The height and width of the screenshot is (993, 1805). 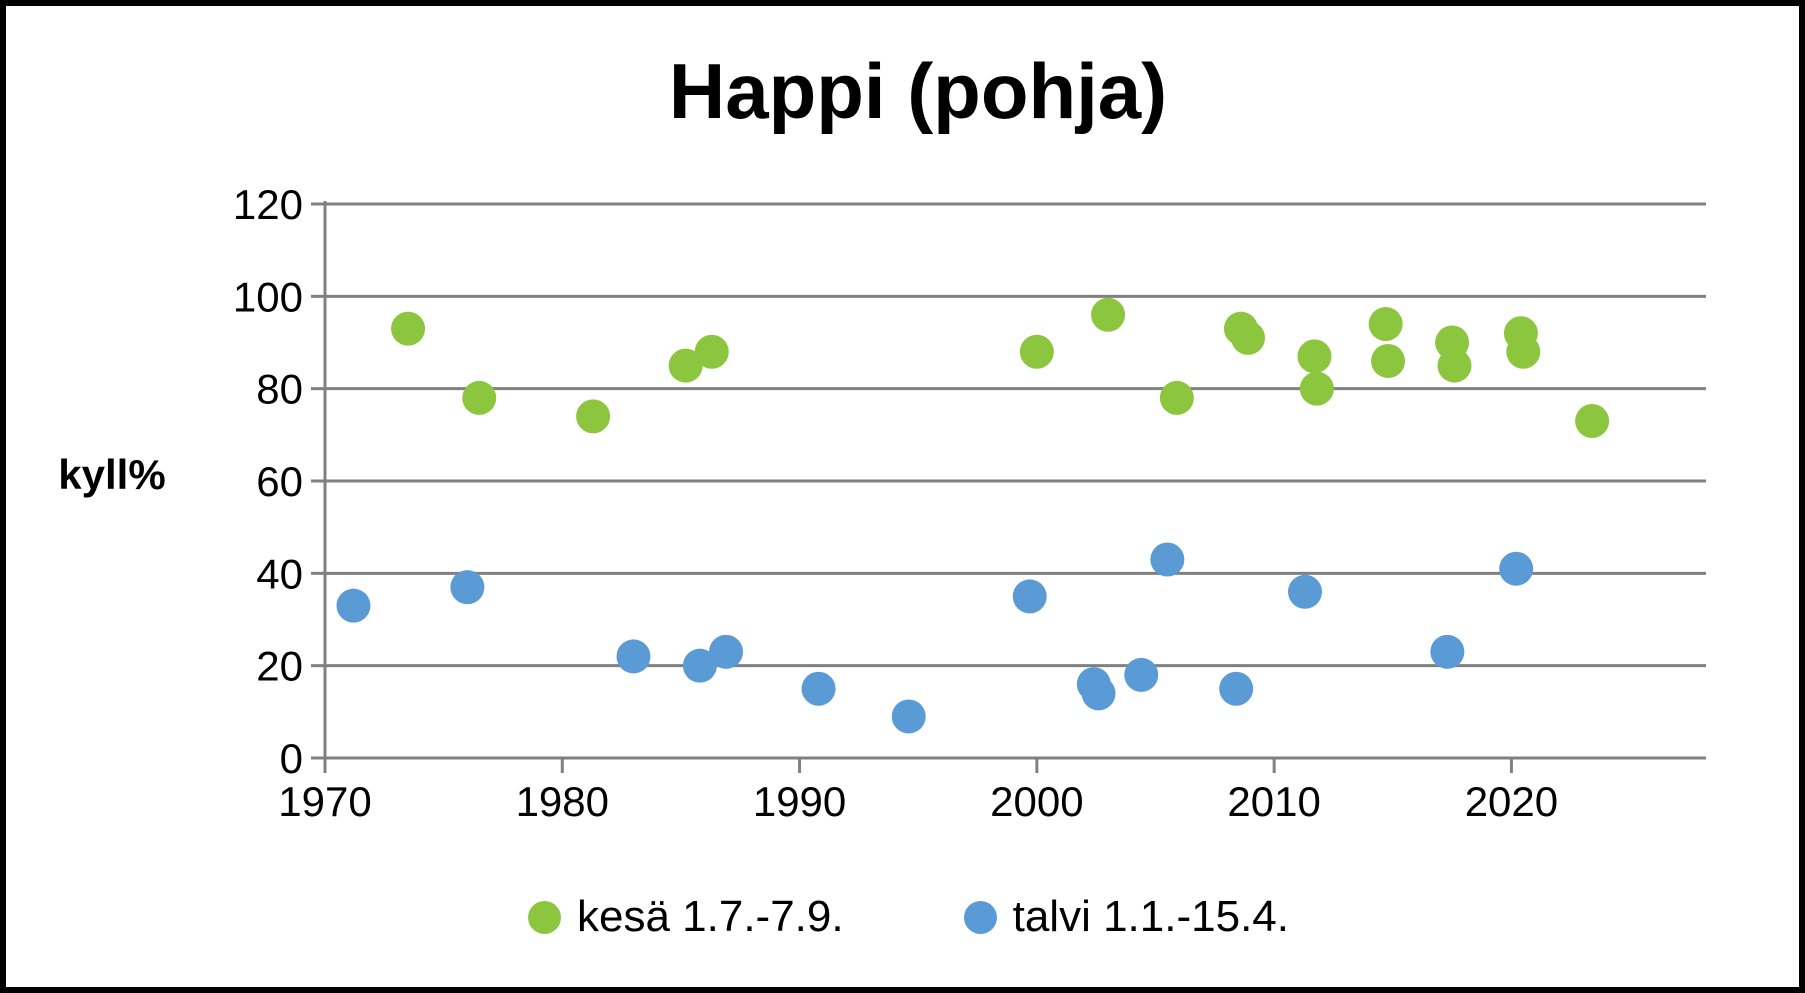 I want to click on y-tick-label: 120, so click(x=268, y=204).